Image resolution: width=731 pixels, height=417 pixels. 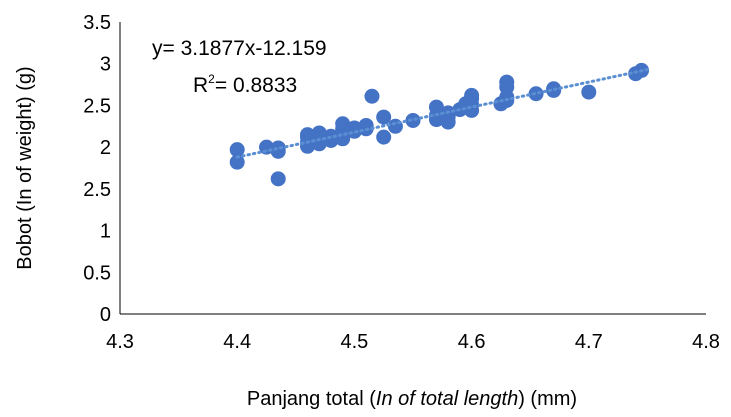 I want to click on y-tick-labels: 0 0.5 1 2.5 2 2.5 3 3.5, so click(x=97, y=169).